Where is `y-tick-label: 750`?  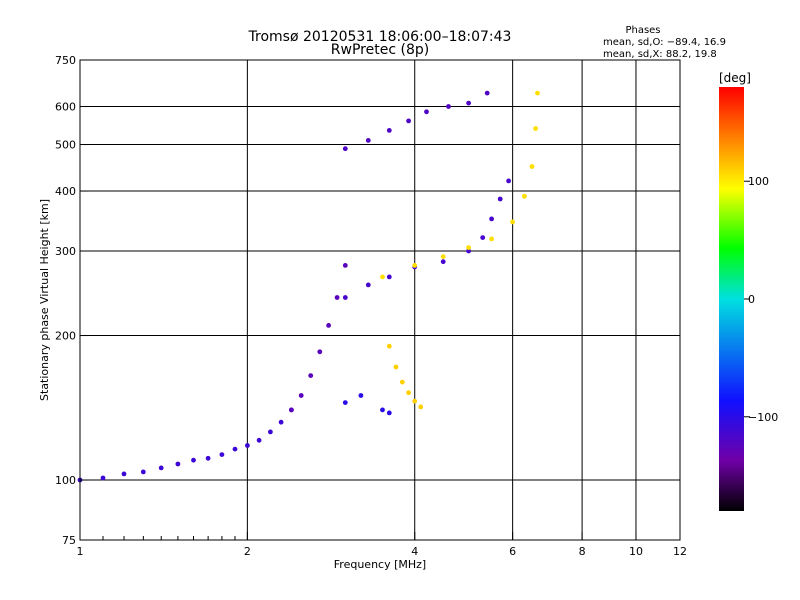 y-tick-label: 750 is located at coordinates (65, 60).